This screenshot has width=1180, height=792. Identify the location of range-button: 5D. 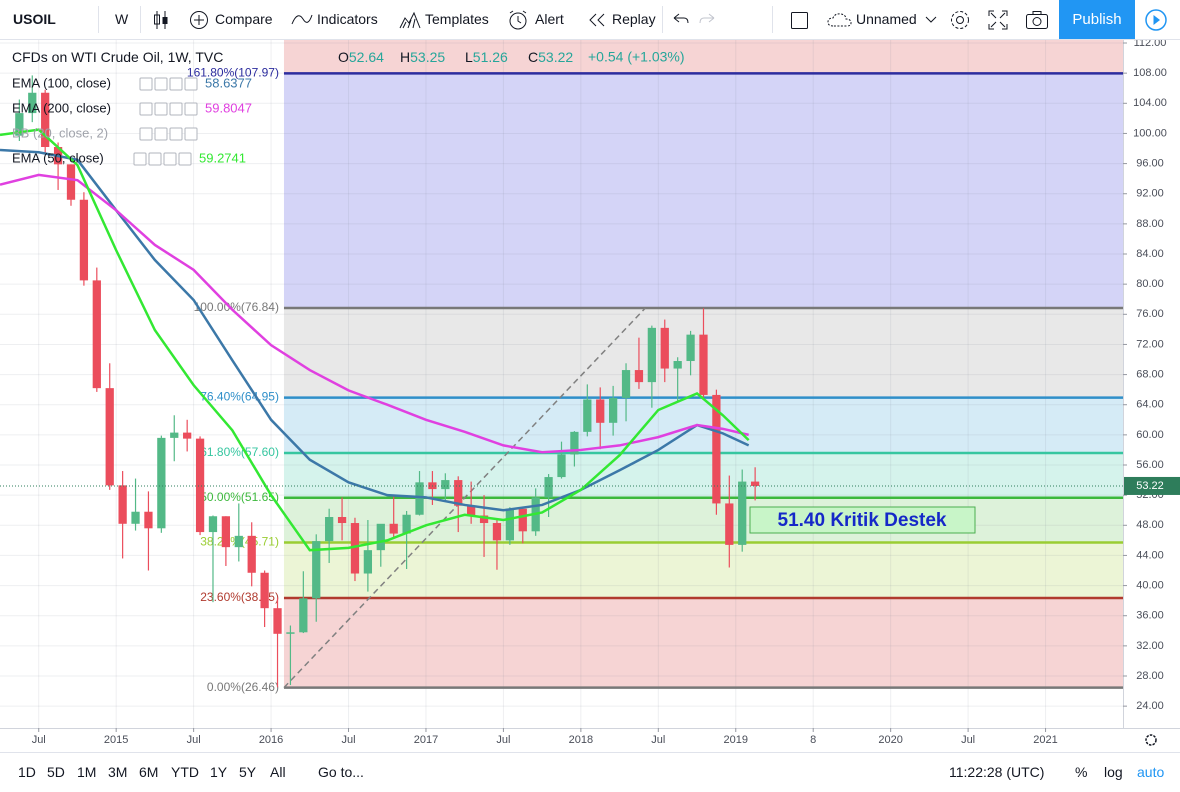
(56, 772).